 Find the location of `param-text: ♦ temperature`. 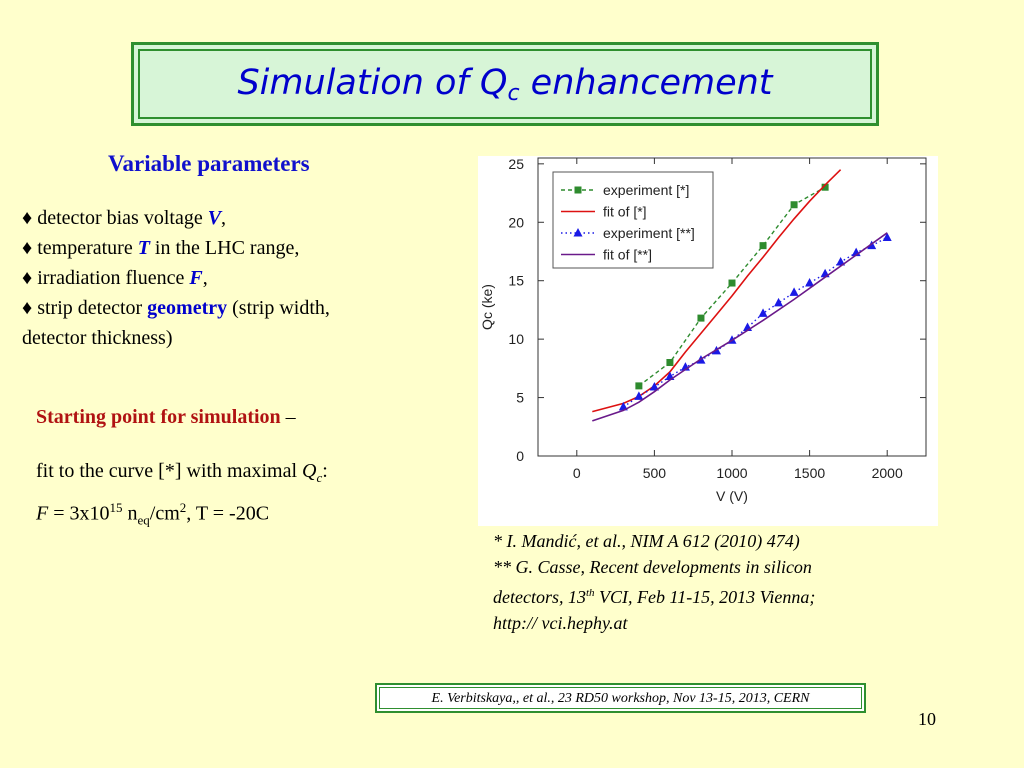

param-text: ♦ temperature is located at coordinates (80, 248).